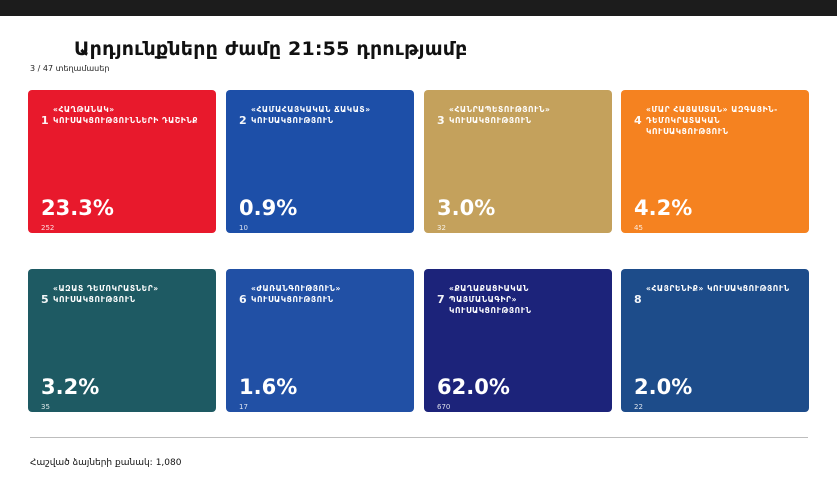  Describe the element at coordinates (466, 208) in the screenshot. I see `party-percent: 3.0%` at that location.